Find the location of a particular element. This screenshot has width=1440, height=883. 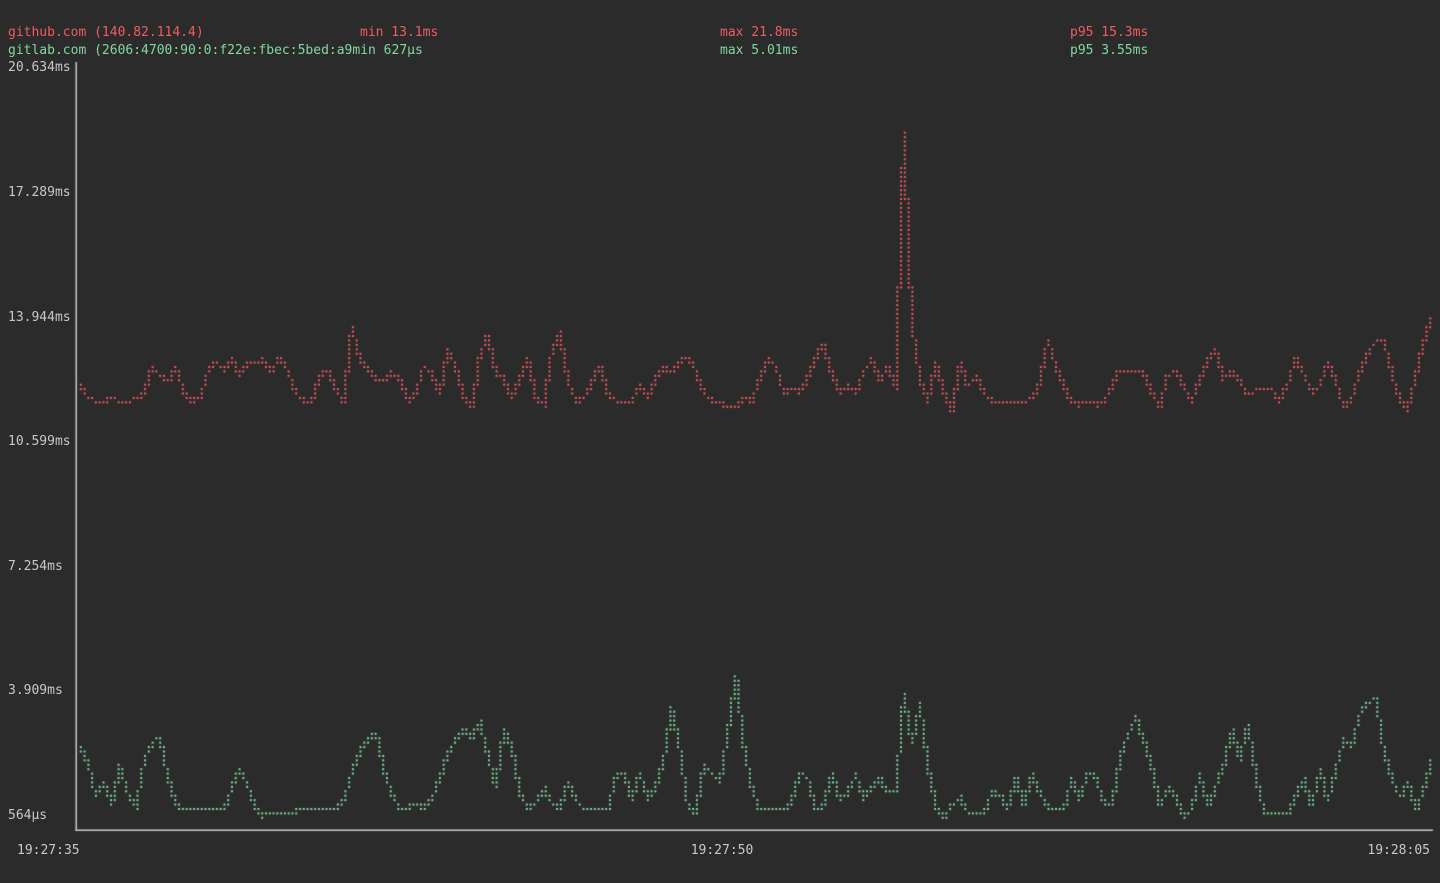

y-axis-label-6: 3.909ms is located at coordinates (35, 690).